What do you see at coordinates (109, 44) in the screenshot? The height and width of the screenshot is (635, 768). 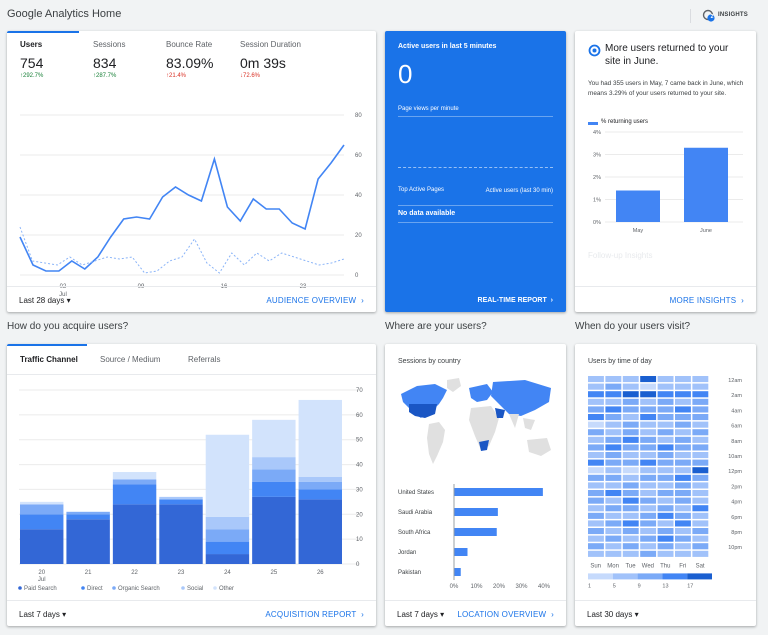 I see `metric-label: Sessions` at bounding box center [109, 44].